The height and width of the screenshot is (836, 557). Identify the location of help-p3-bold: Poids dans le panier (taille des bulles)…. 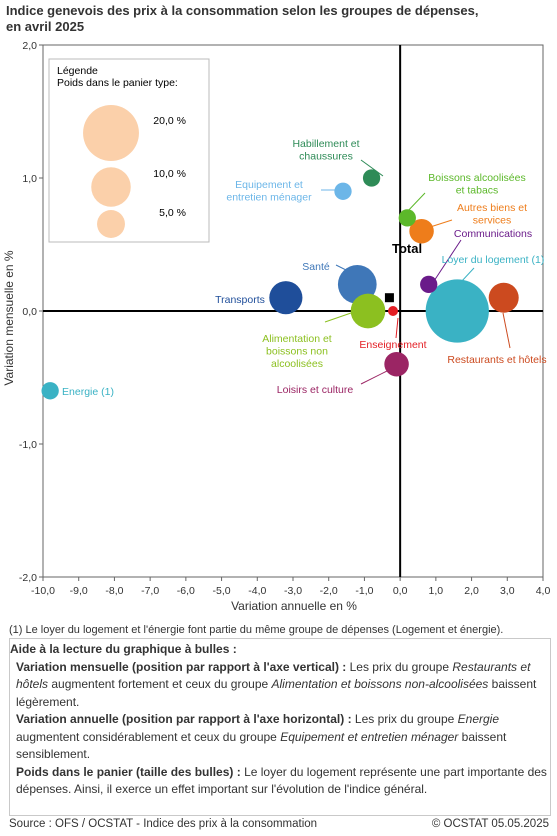
(128, 771).